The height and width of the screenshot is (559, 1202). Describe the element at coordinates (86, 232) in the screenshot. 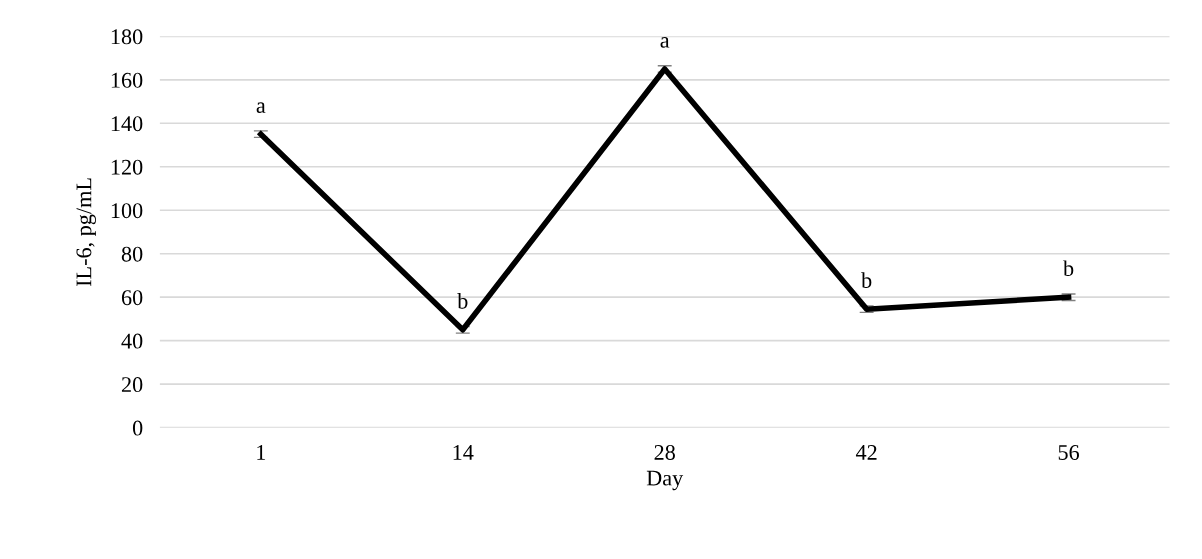

I see `y-axis-title: IL-6, pg/mL` at that location.